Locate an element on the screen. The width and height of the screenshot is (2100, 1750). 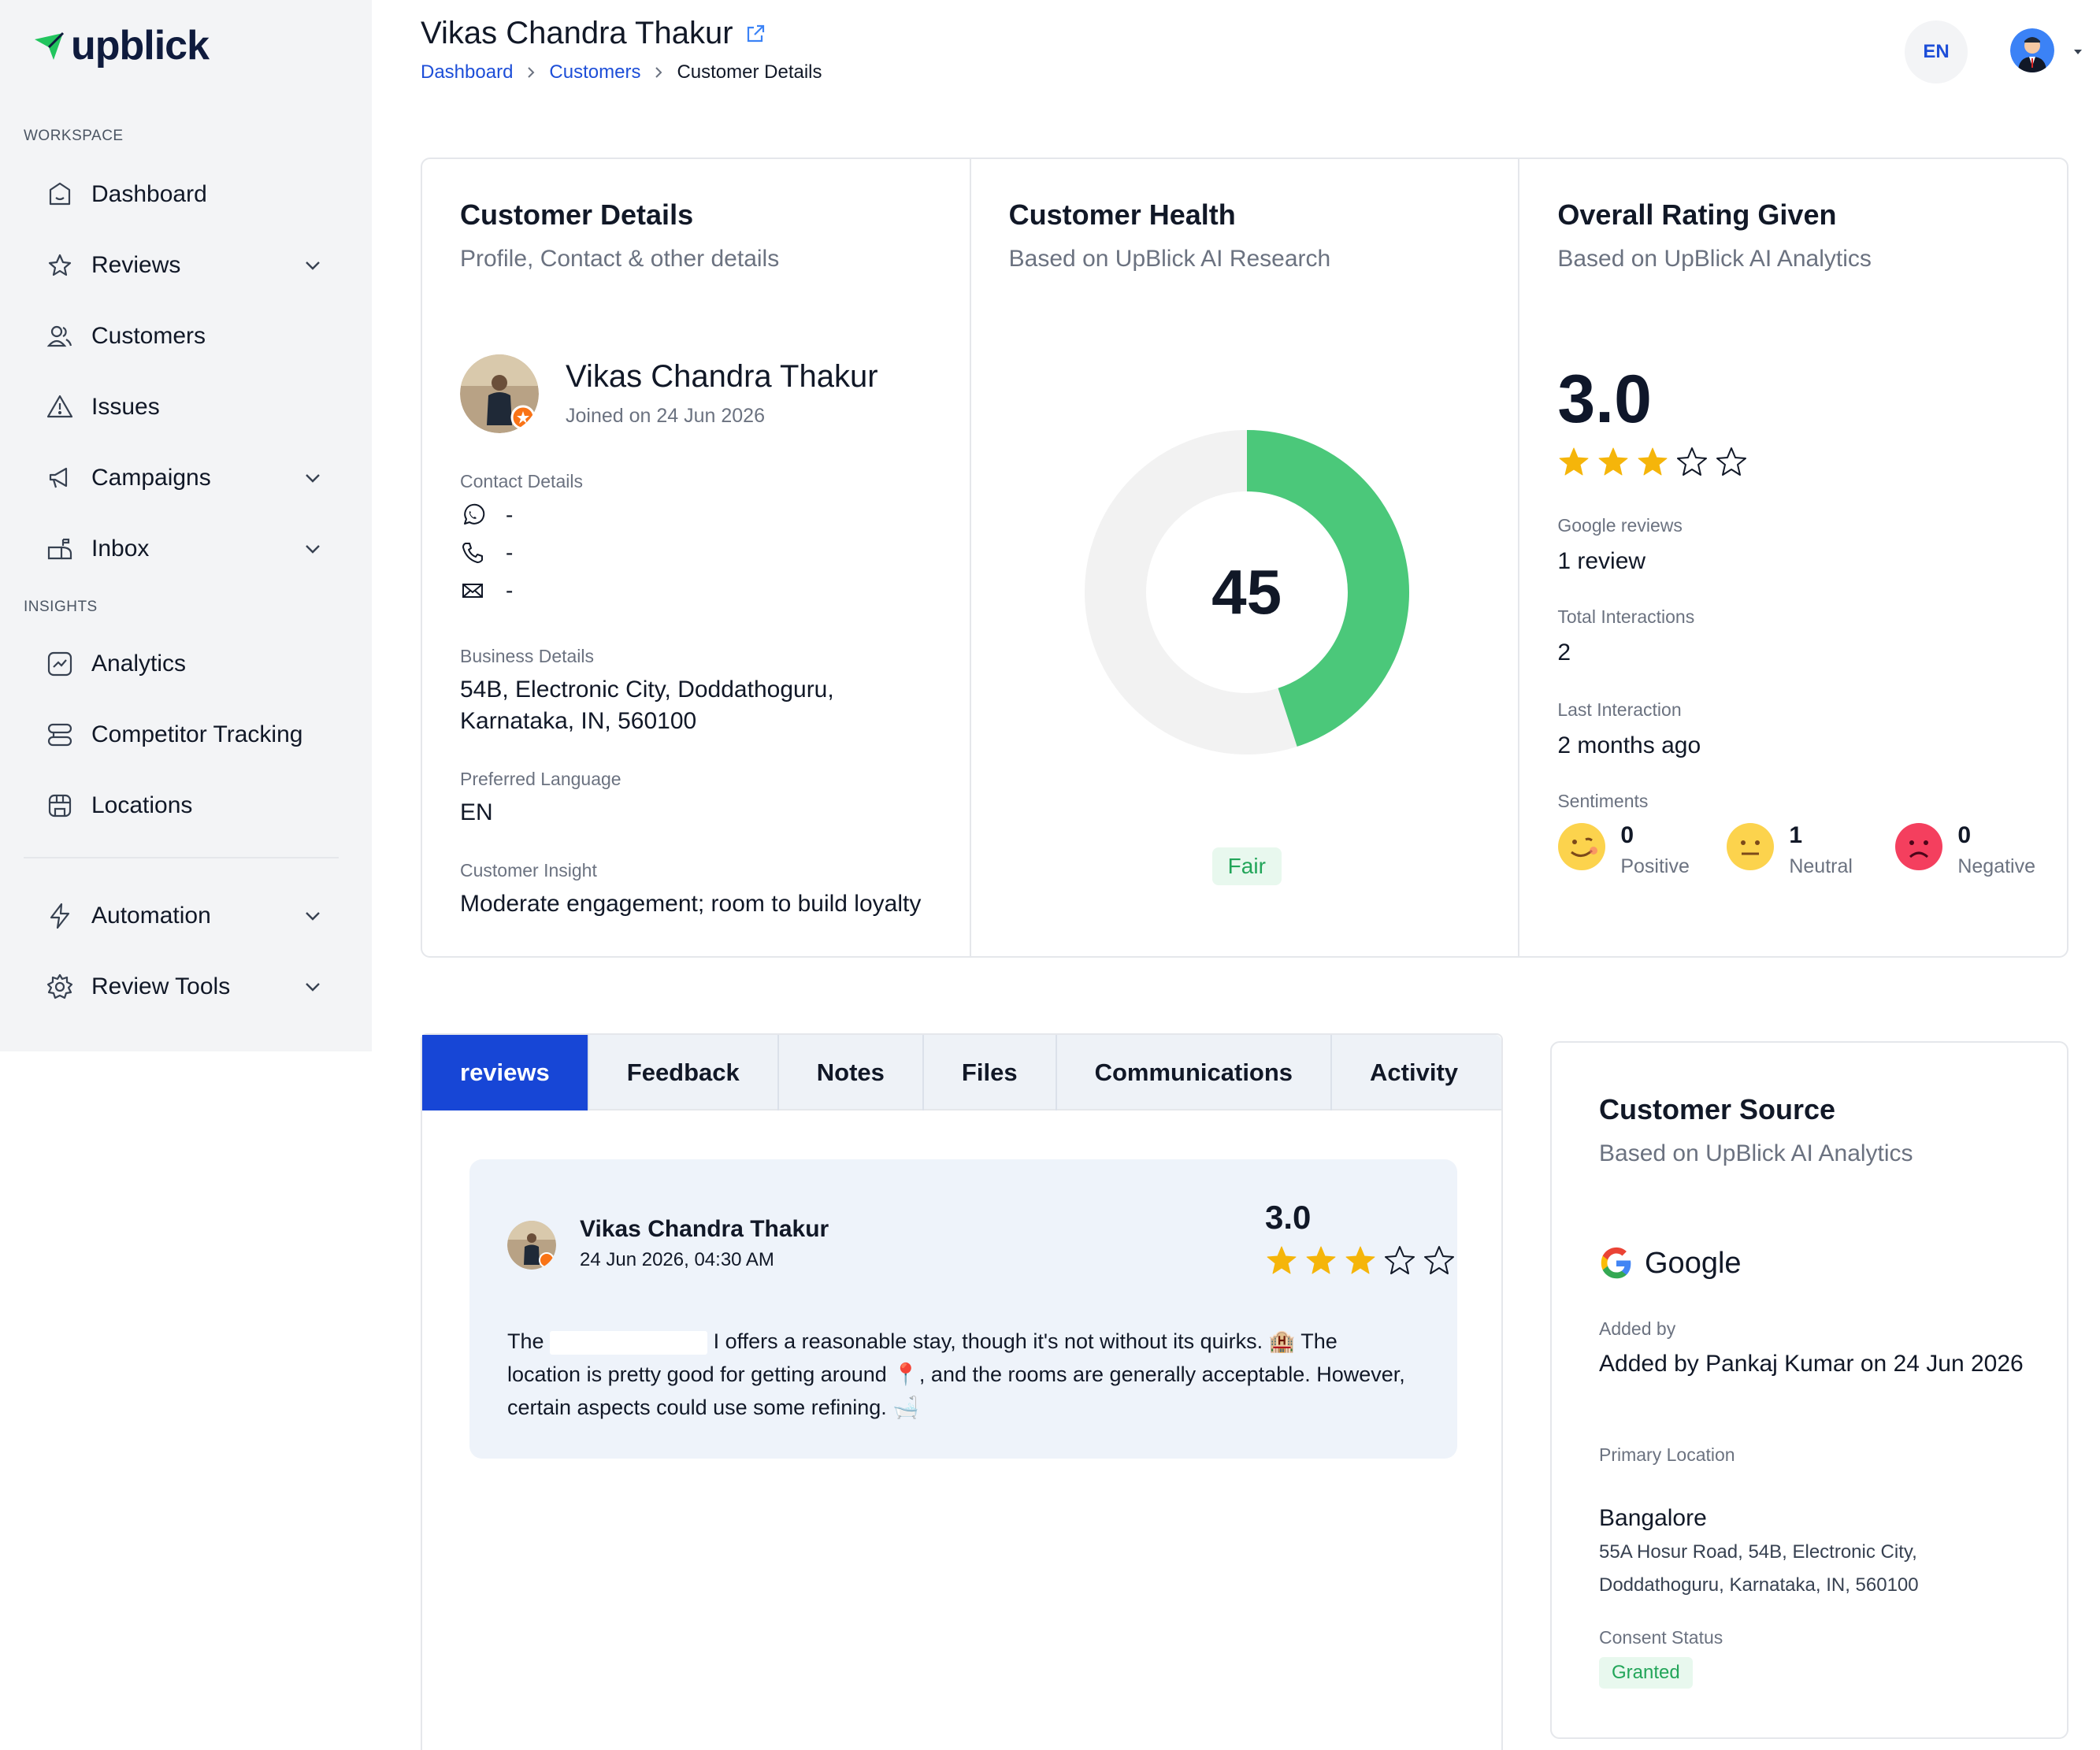
health-score: 45 is located at coordinates (1246, 592).